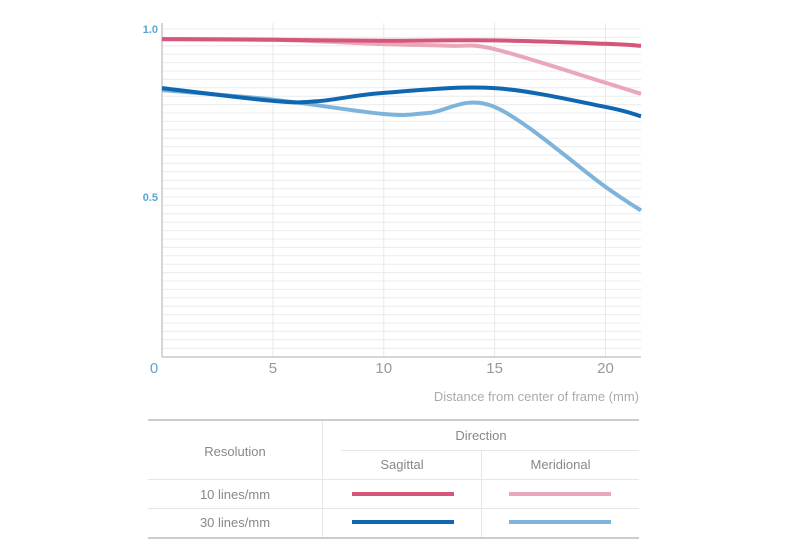 The height and width of the screenshot is (550, 800). Describe the element at coordinates (393, 420) in the screenshot. I see `table-top-rule` at that location.